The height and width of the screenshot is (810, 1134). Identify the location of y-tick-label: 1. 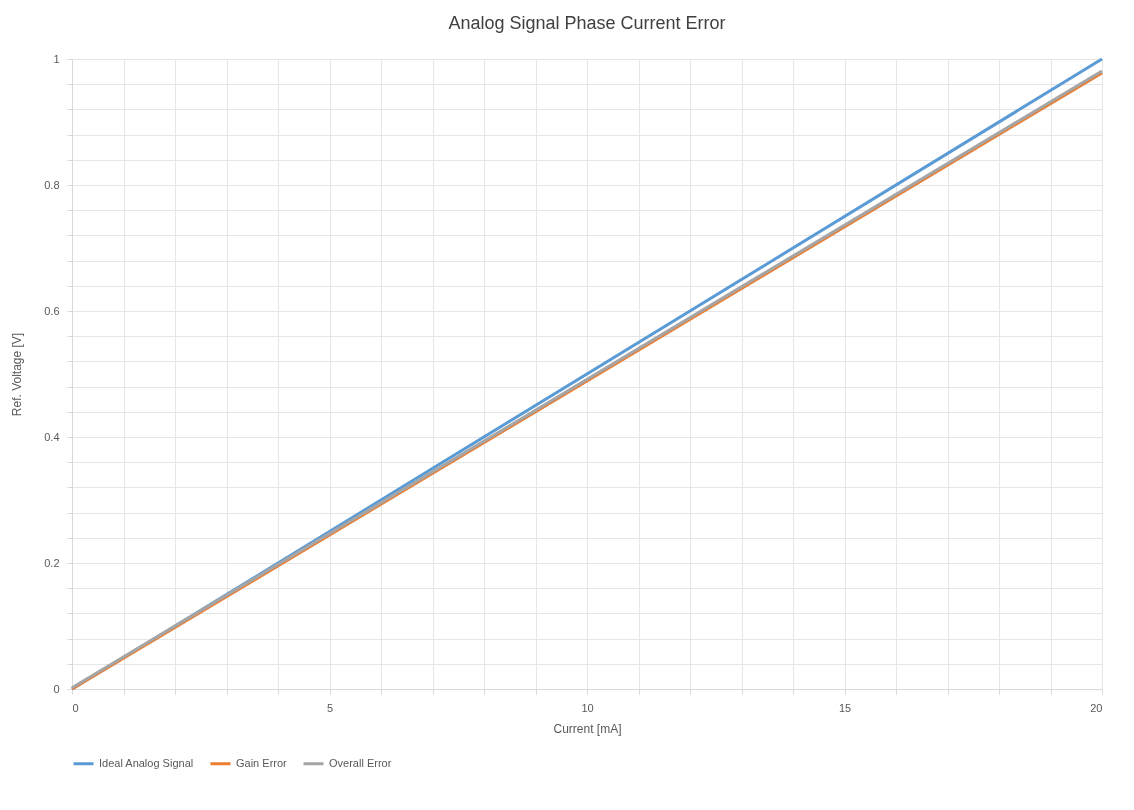
(56, 58).